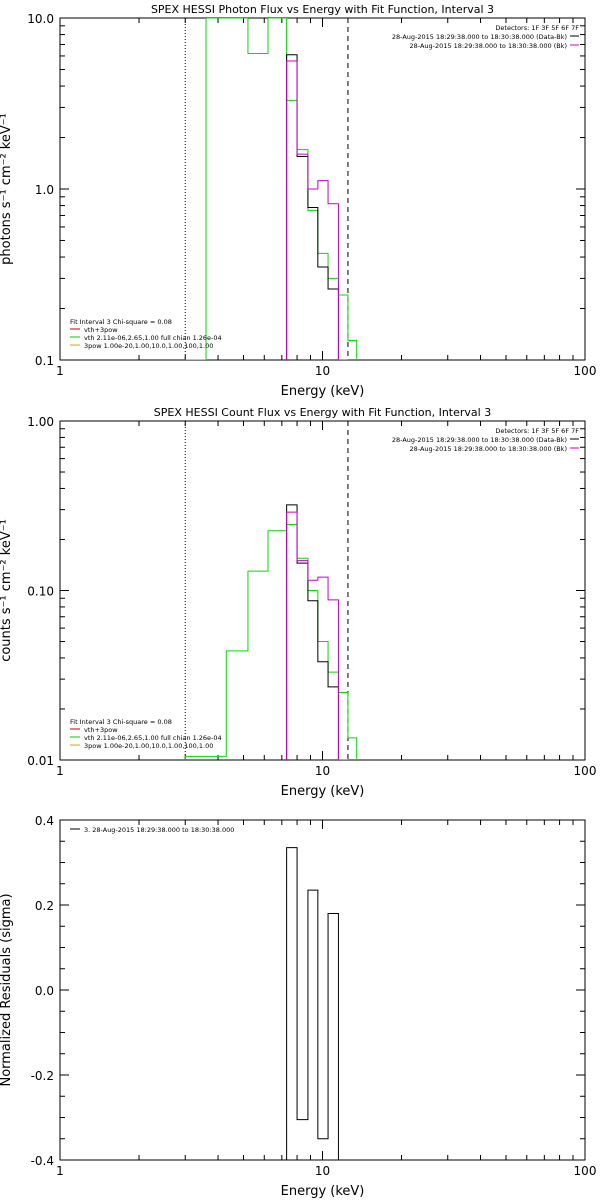 The height and width of the screenshot is (1200, 600). I want to click on y-tick-label: 0.1, so click(44, 361).